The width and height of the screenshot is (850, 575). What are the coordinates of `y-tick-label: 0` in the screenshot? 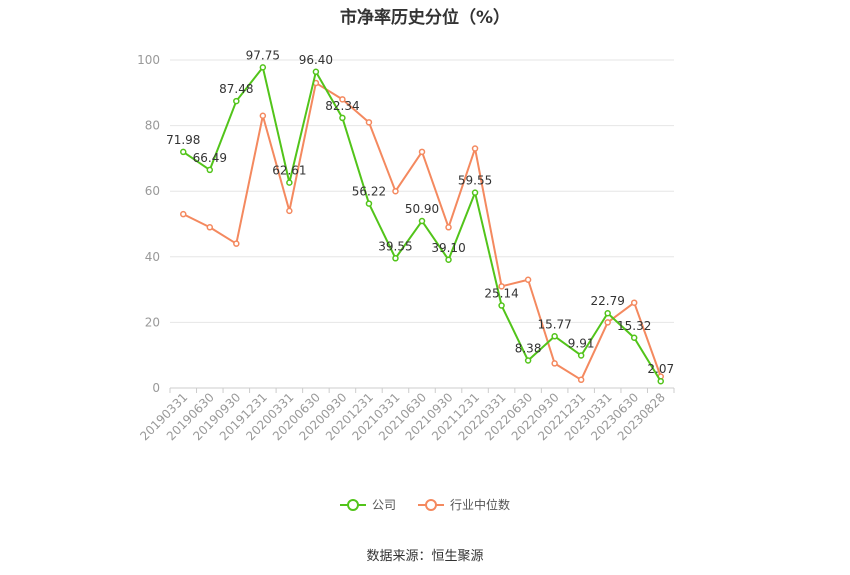 It's located at (156, 388).